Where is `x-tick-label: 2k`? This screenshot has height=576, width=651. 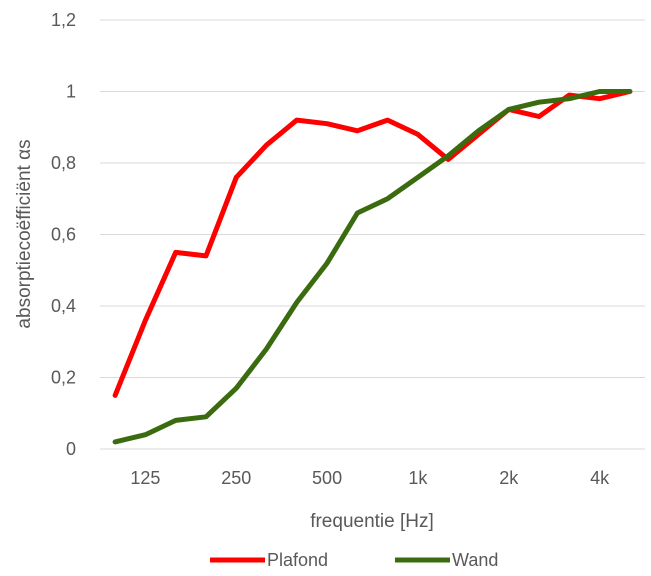 x-tick-label: 2k is located at coordinates (509, 478).